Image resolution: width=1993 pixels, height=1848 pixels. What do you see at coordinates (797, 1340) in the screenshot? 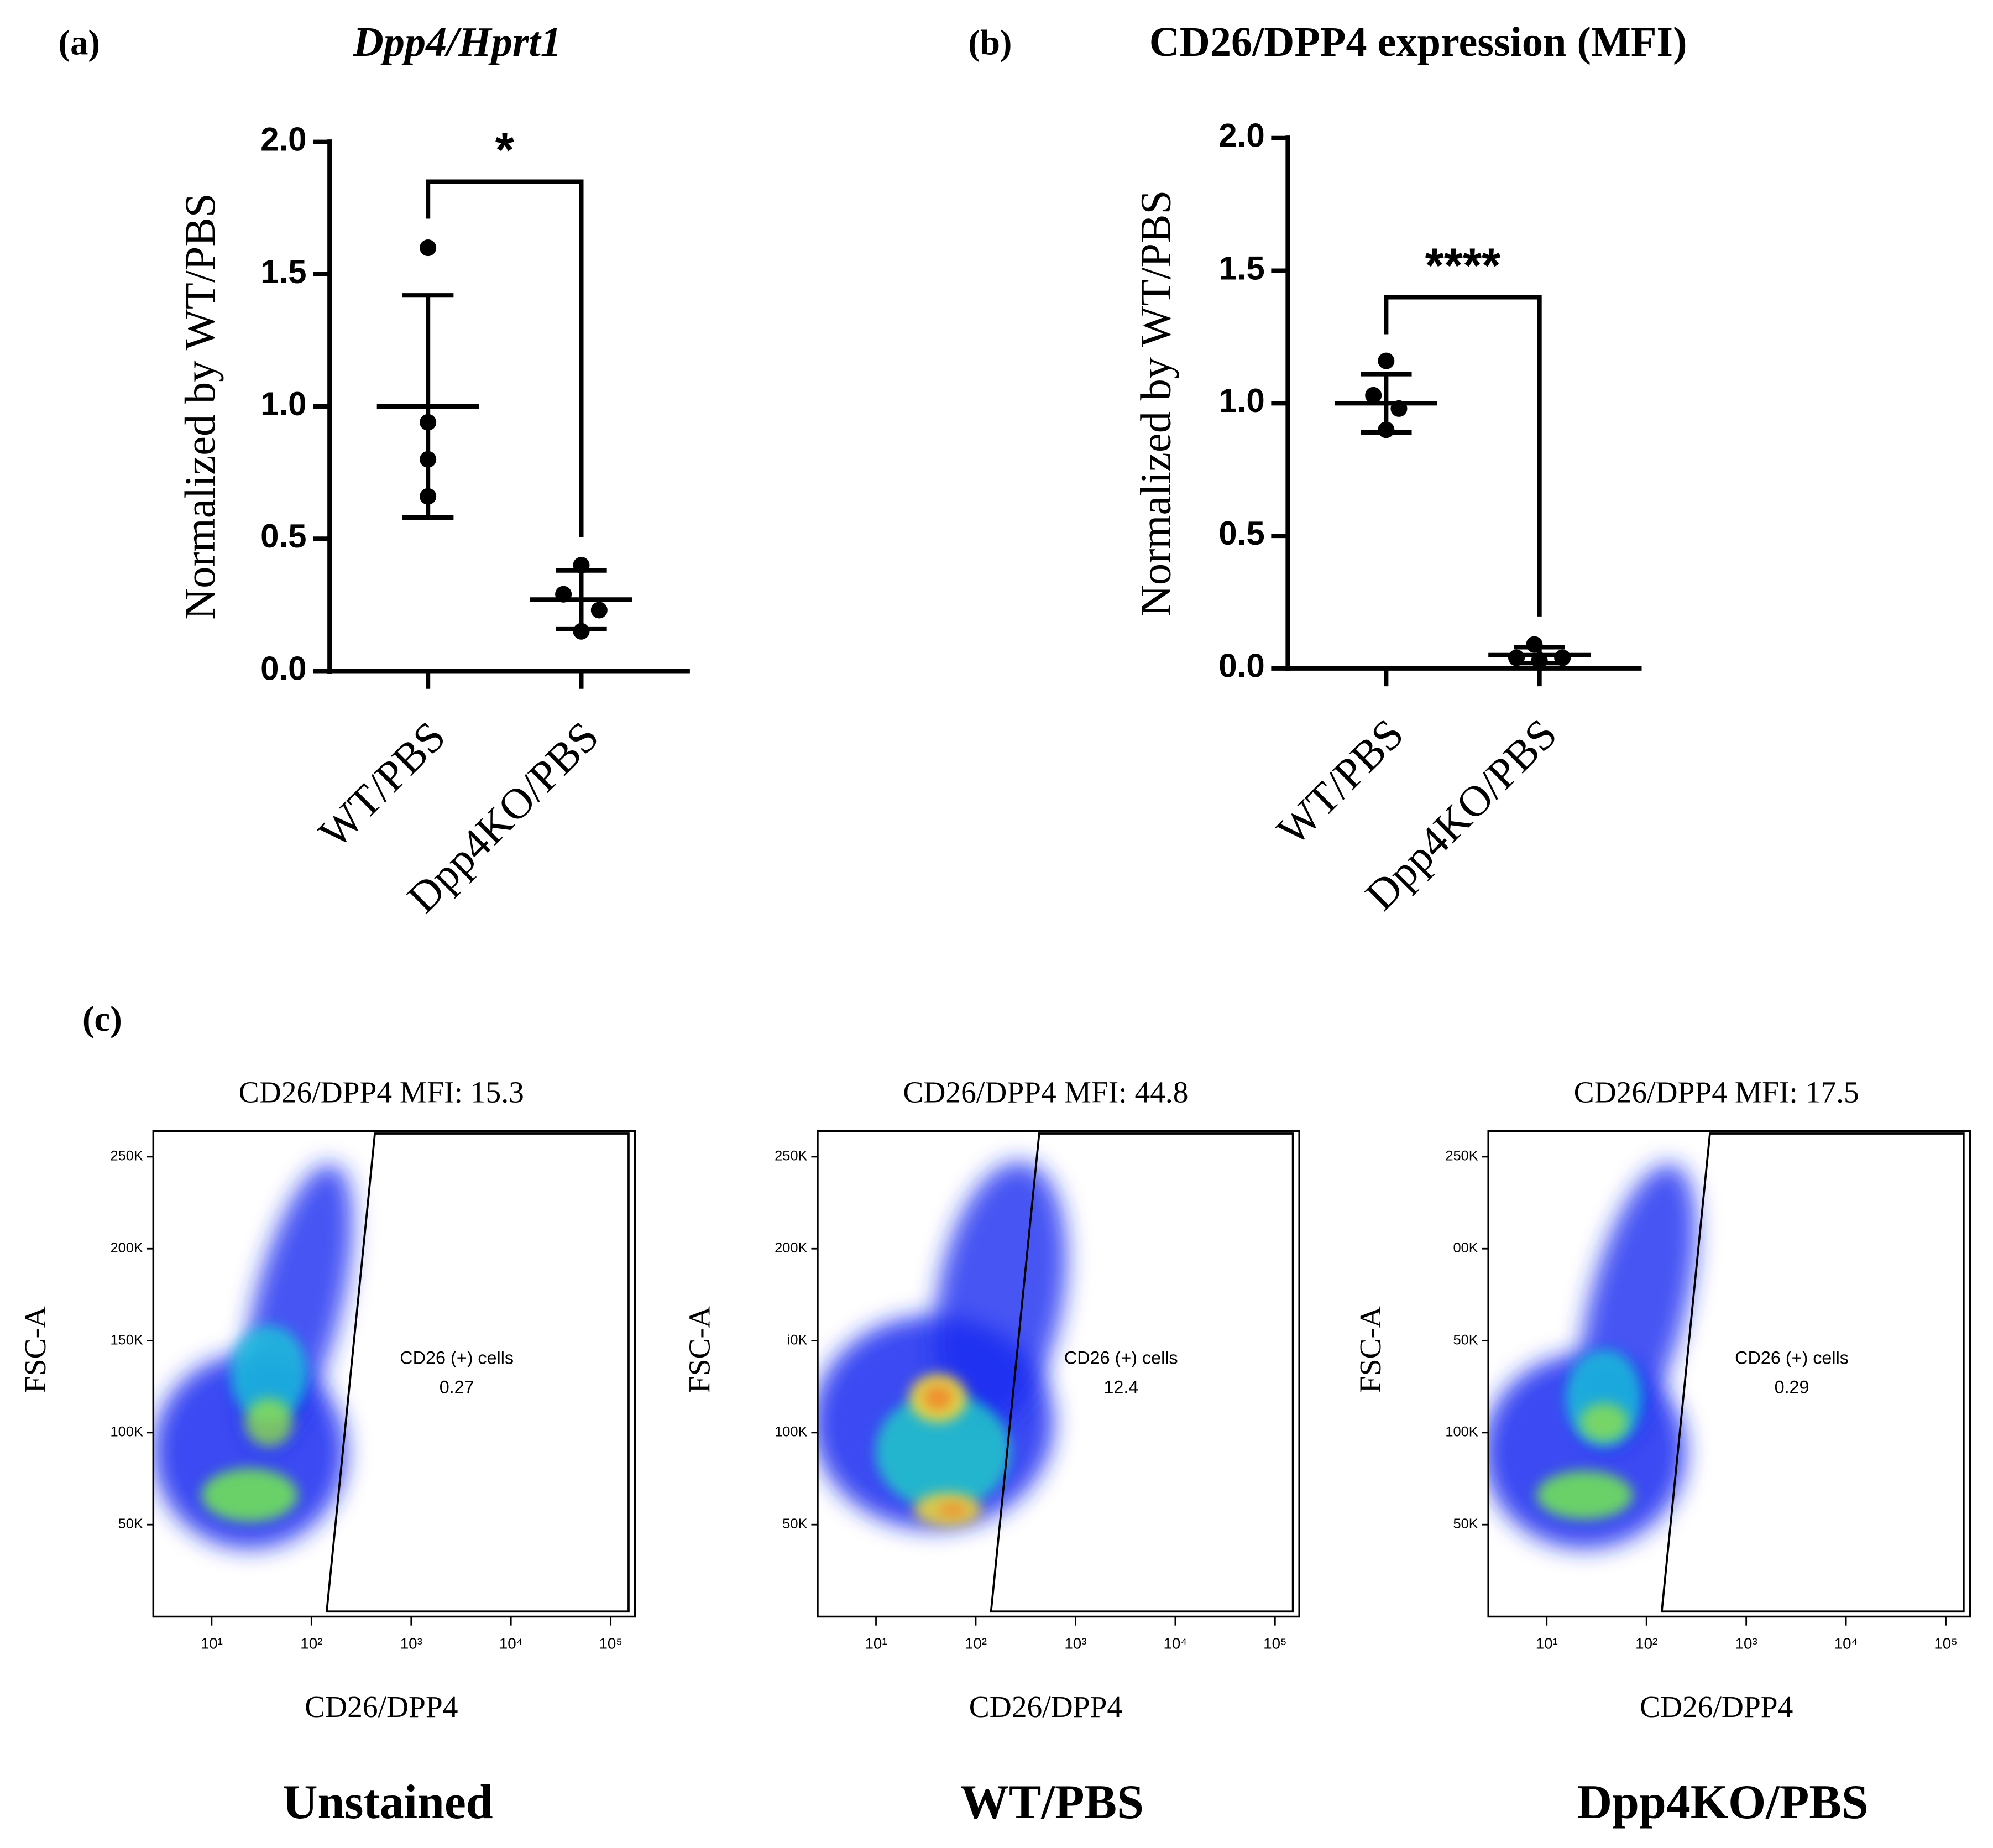
I see `y-tick-label: i0K` at bounding box center [797, 1340].